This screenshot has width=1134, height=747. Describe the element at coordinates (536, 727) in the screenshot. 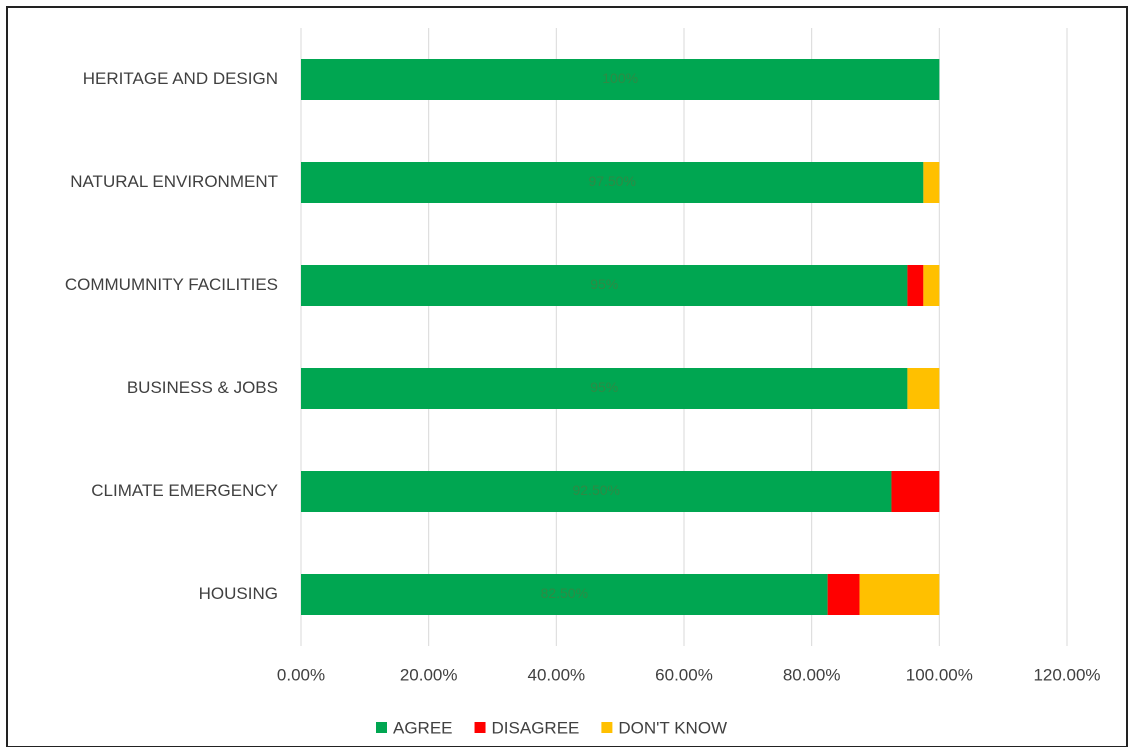

I see `legend-label: DISAGREE` at that location.